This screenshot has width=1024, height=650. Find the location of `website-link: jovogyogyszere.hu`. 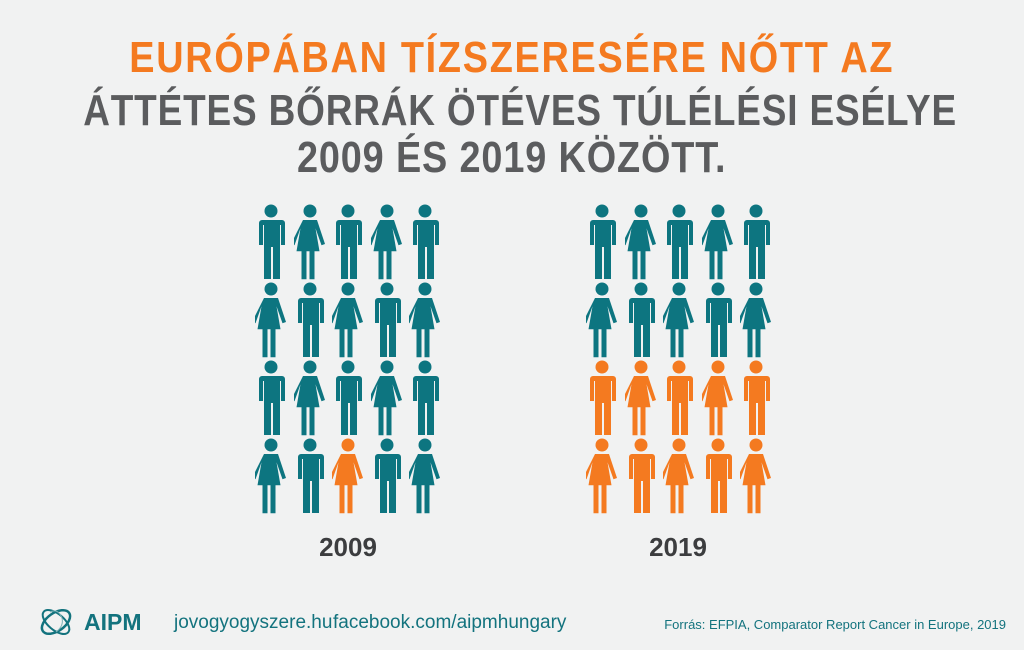

website-link: jovogyogyszere.hu is located at coordinates (253, 622).